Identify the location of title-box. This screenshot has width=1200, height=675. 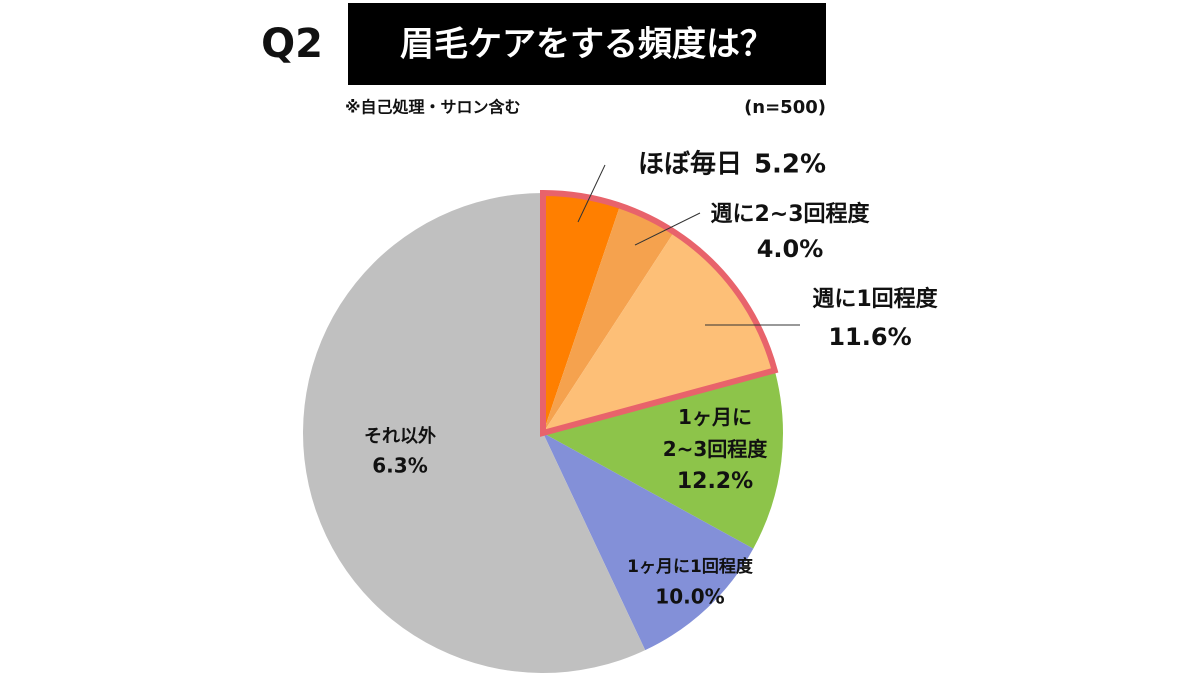
(587, 44).